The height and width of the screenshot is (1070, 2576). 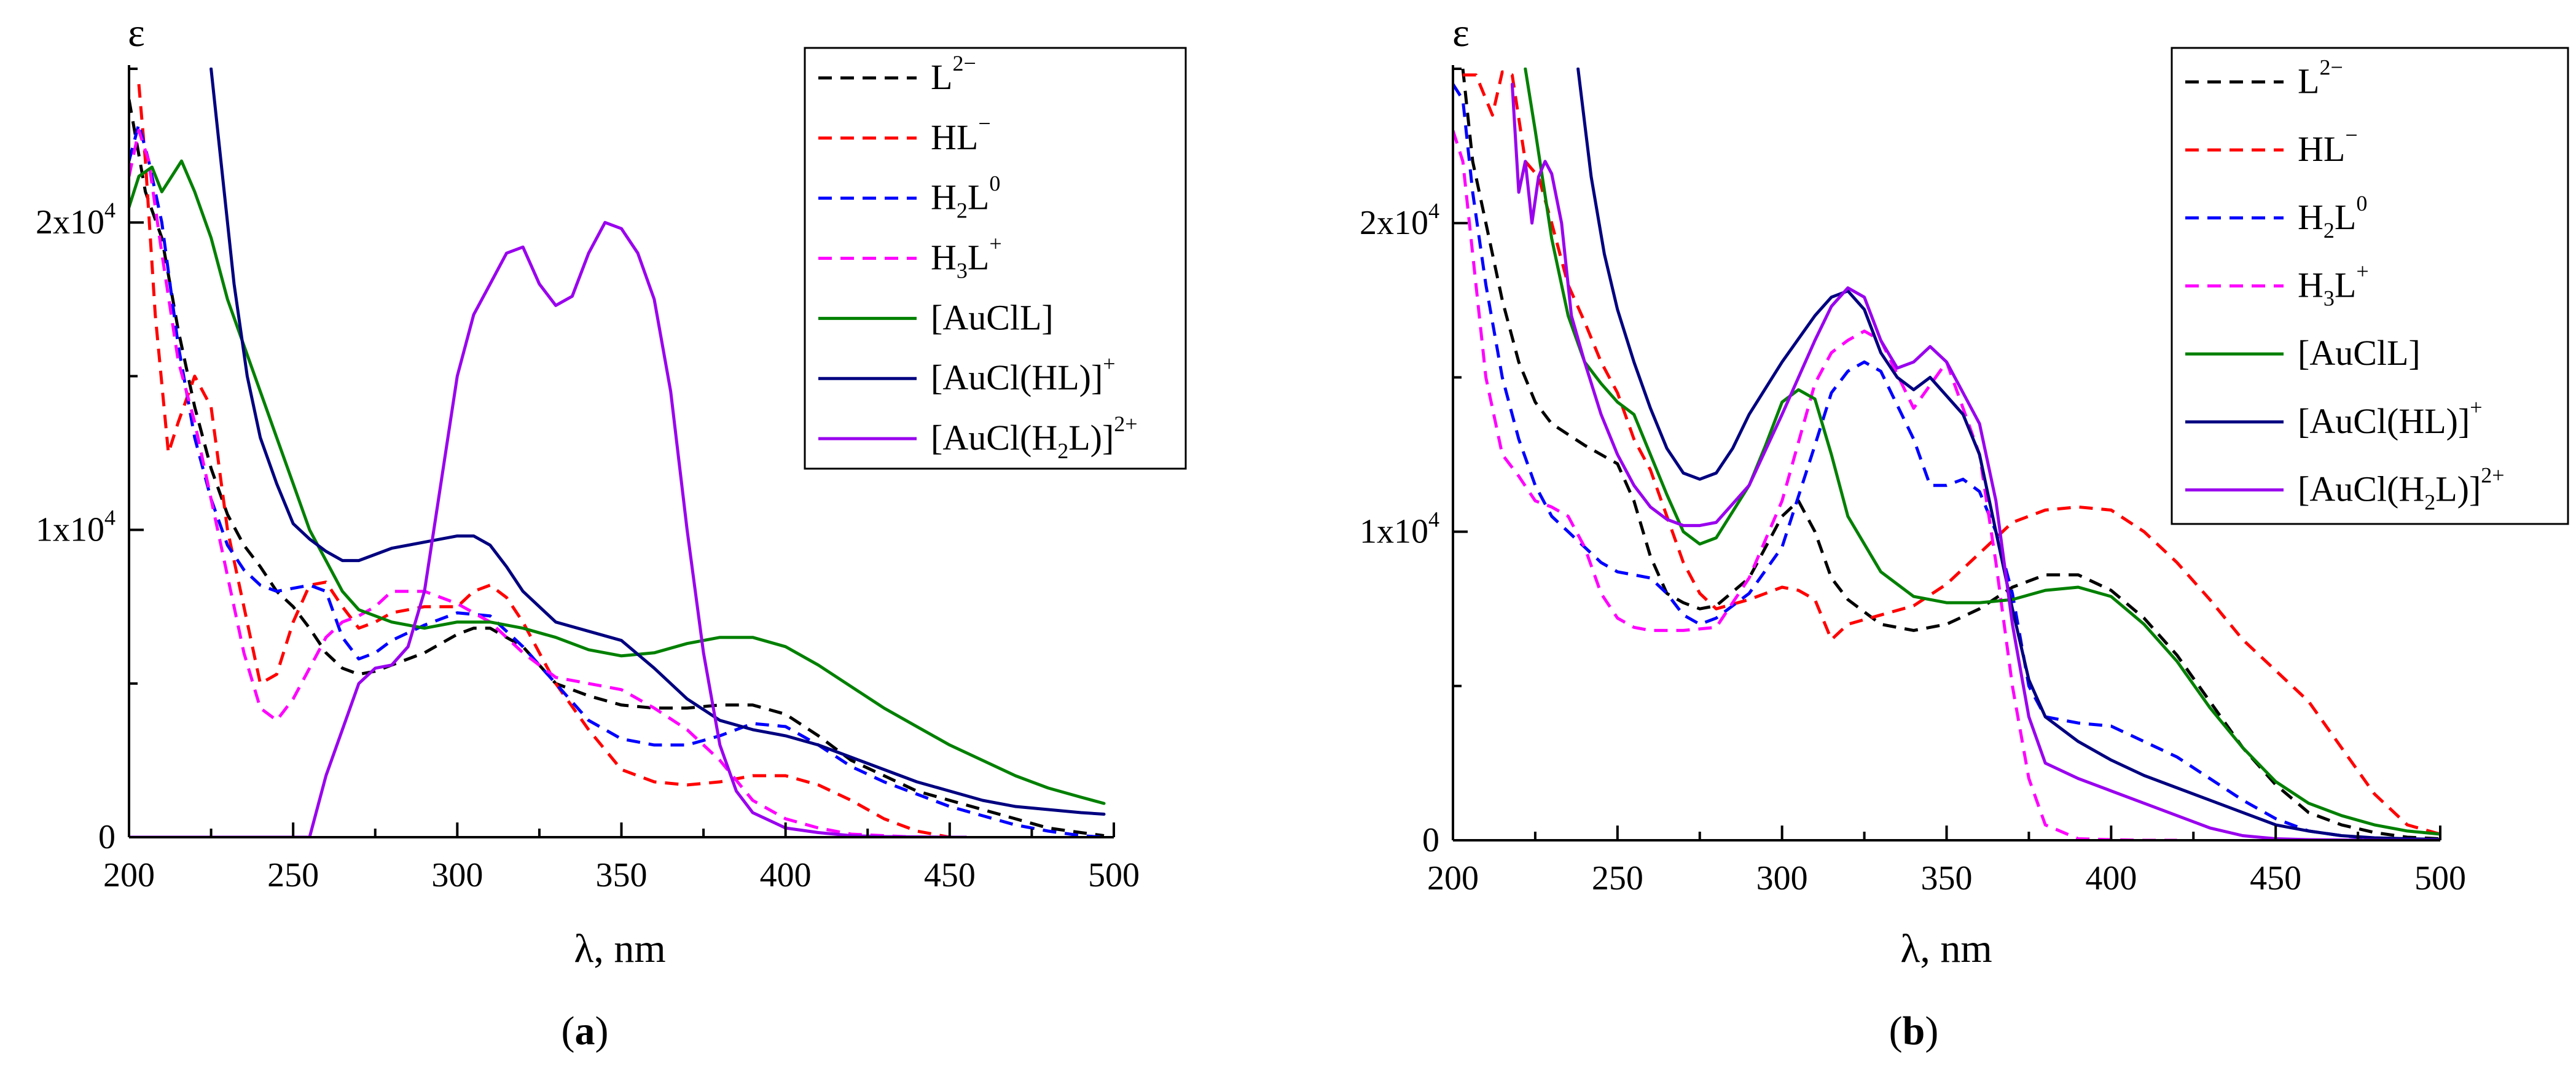 What do you see at coordinates (1914, 1031) in the screenshot?
I see `panel-label: (b)` at bounding box center [1914, 1031].